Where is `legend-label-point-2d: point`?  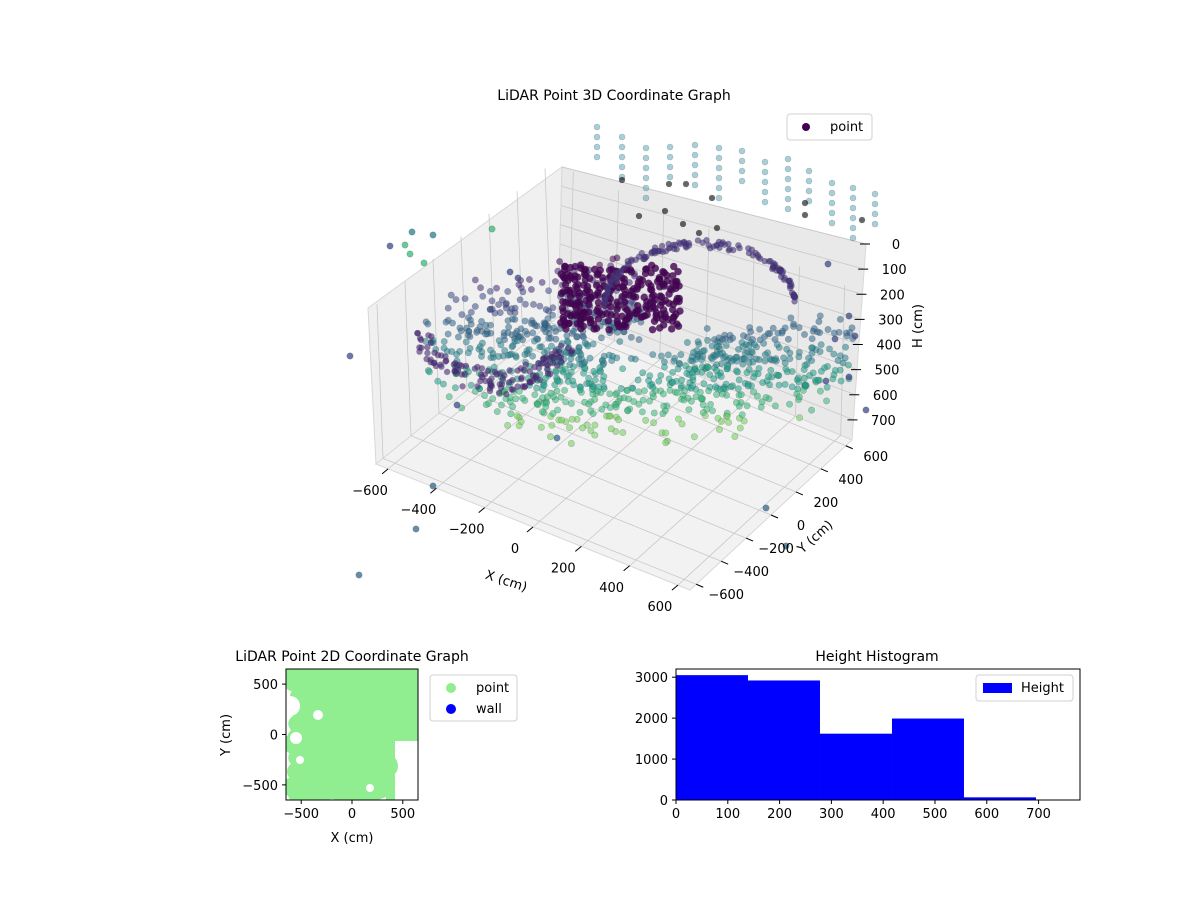
legend-label-point-2d: point is located at coordinates (492, 688).